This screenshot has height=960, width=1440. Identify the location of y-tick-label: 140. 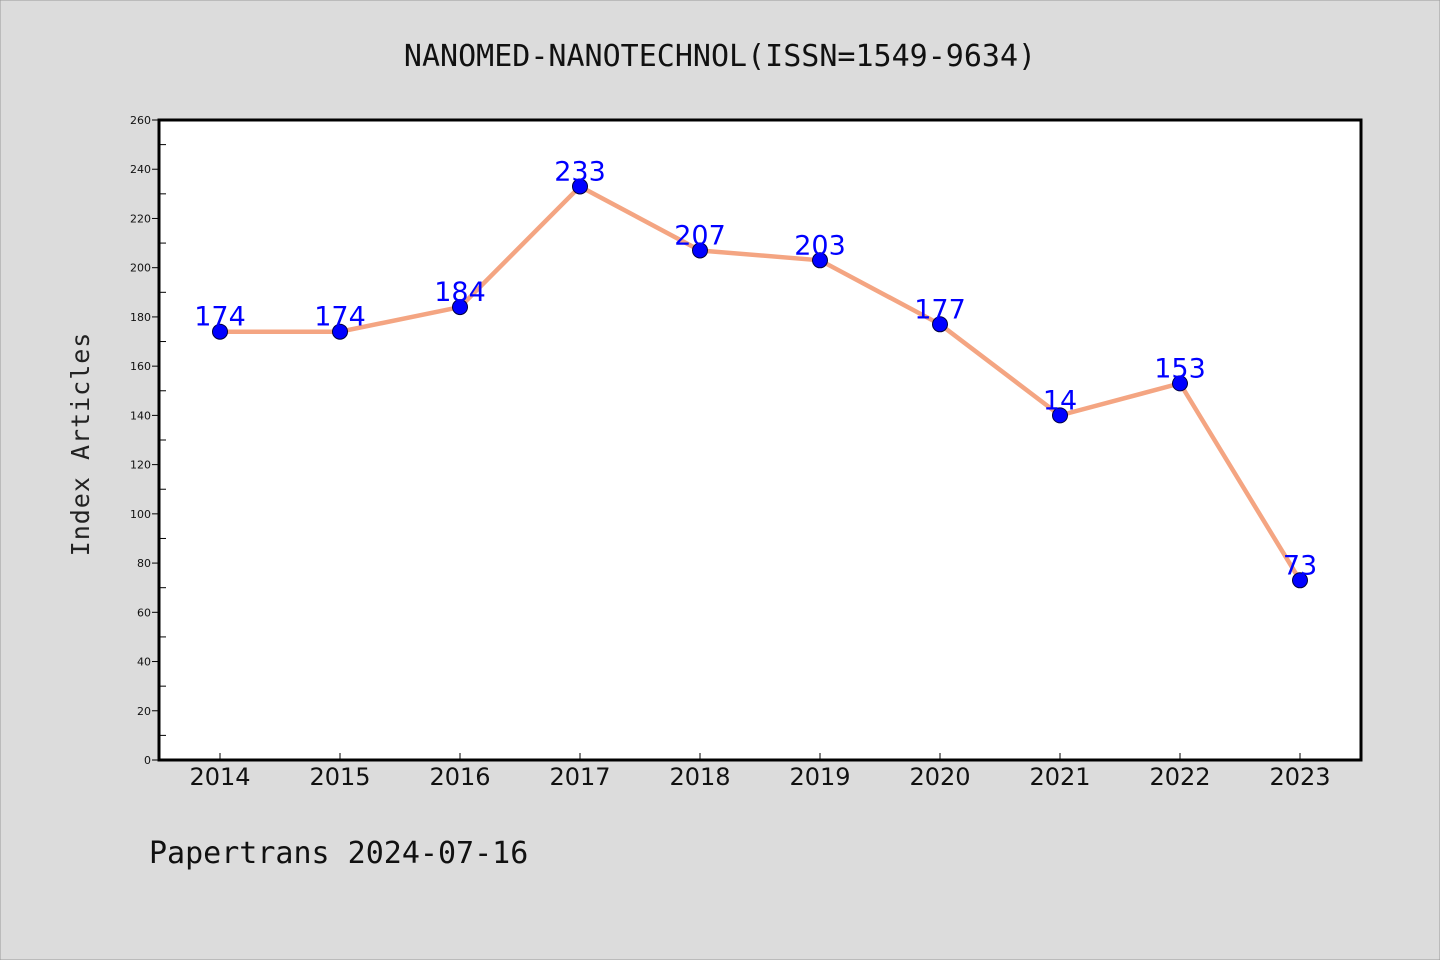
(140, 415).